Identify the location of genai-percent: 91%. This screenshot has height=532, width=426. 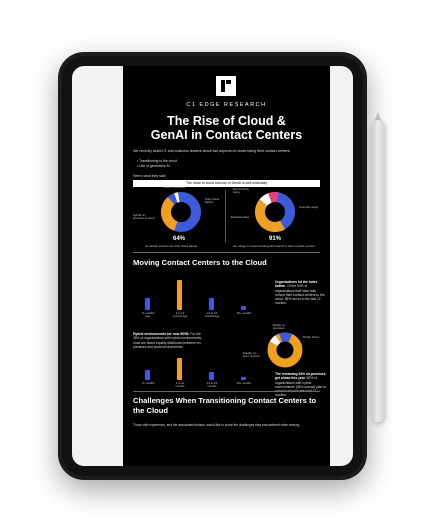
(275, 239).